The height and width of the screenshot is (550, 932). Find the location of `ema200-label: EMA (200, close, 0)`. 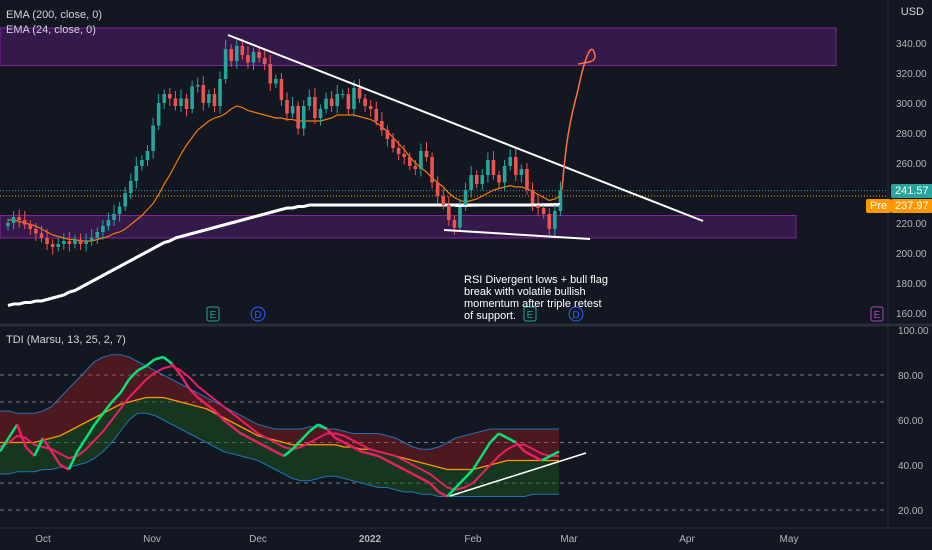

ema200-label: EMA (200, close, 0) is located at coordinates (54, 15).